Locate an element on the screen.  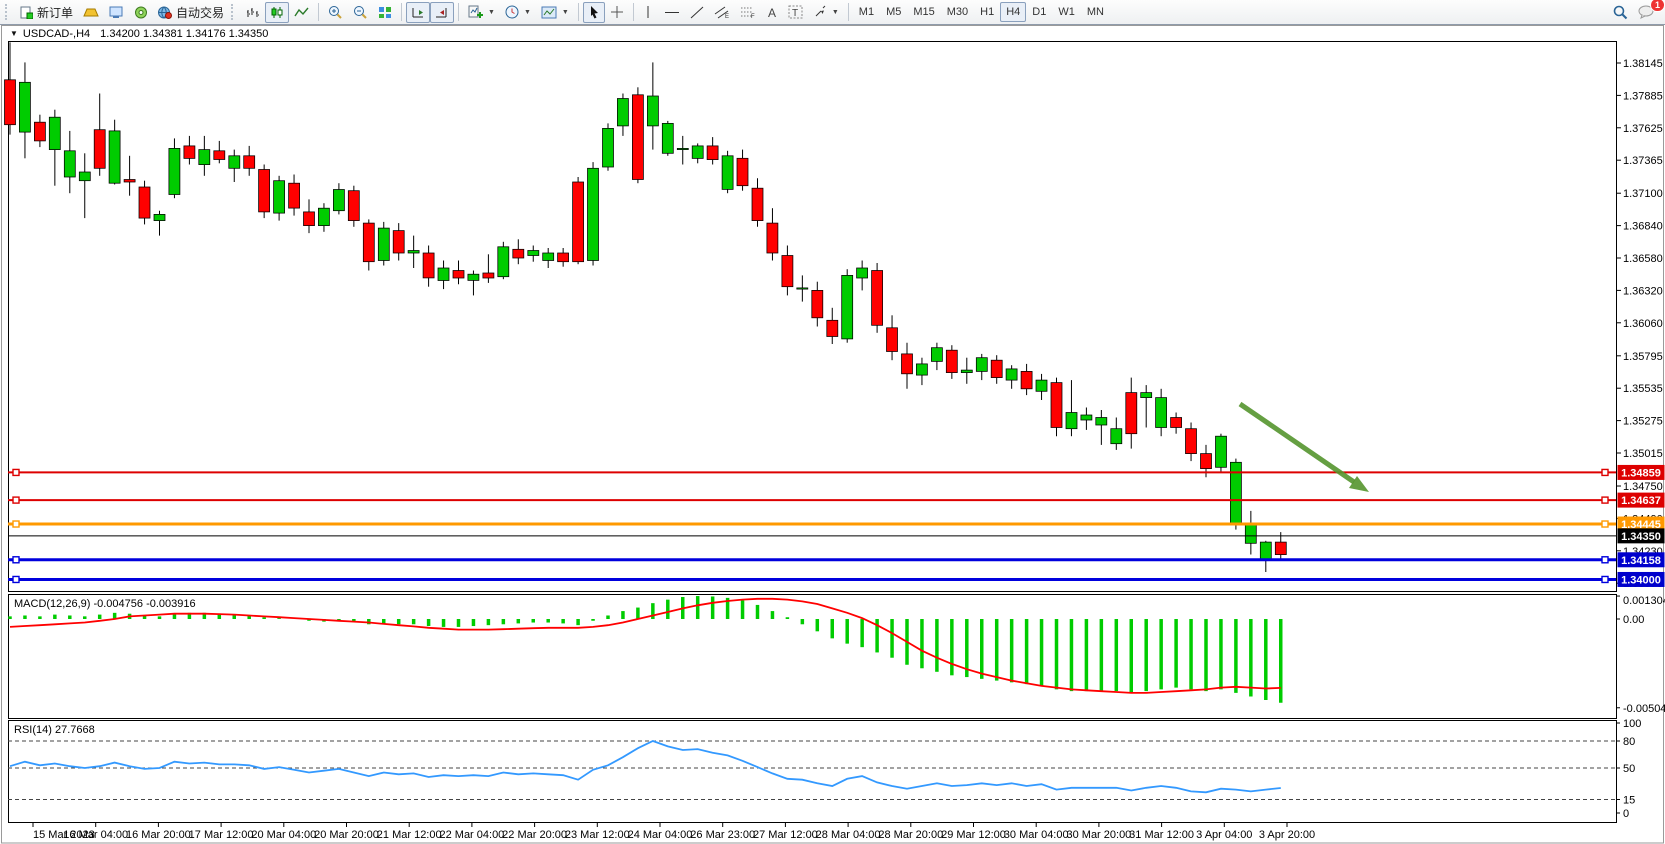
rsi-label: RSI(14) 27.7668 is located at coordinates (54, 730).